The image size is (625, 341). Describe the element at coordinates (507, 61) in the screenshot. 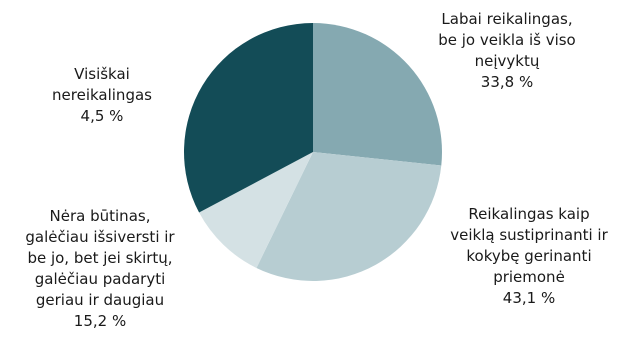

I see `slice-category-label: neįvyktų` at that location.